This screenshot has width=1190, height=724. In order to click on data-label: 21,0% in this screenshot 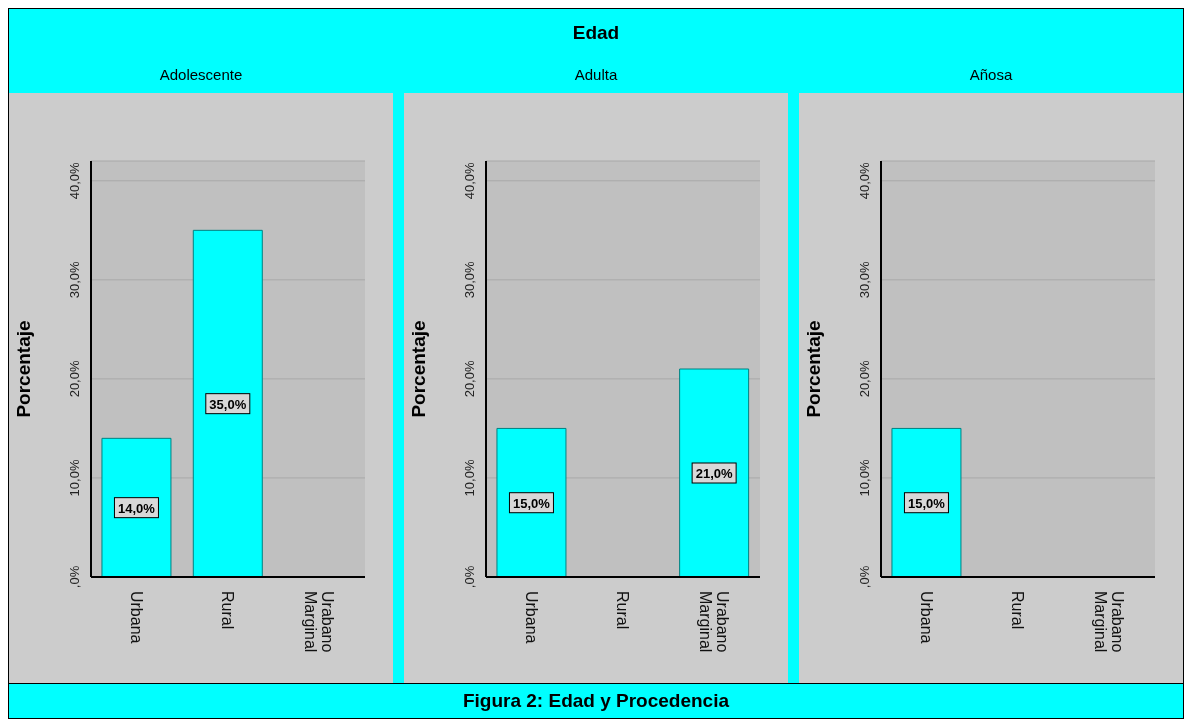, I will do `click(714, 473)`.